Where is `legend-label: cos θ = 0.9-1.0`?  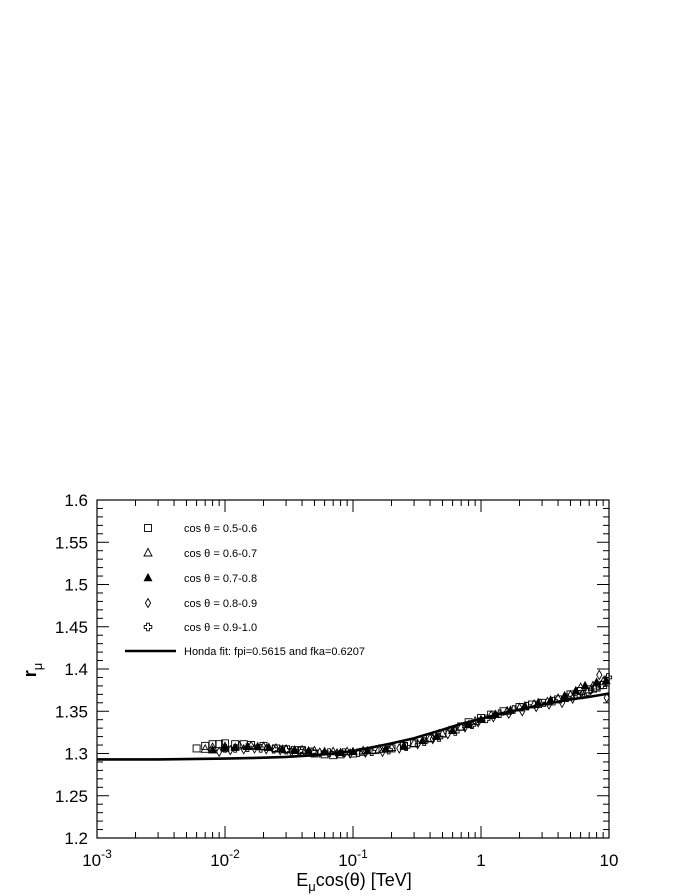 legend-label: cos θ = 0.9-1.0 is located at coordinates (220, 628).